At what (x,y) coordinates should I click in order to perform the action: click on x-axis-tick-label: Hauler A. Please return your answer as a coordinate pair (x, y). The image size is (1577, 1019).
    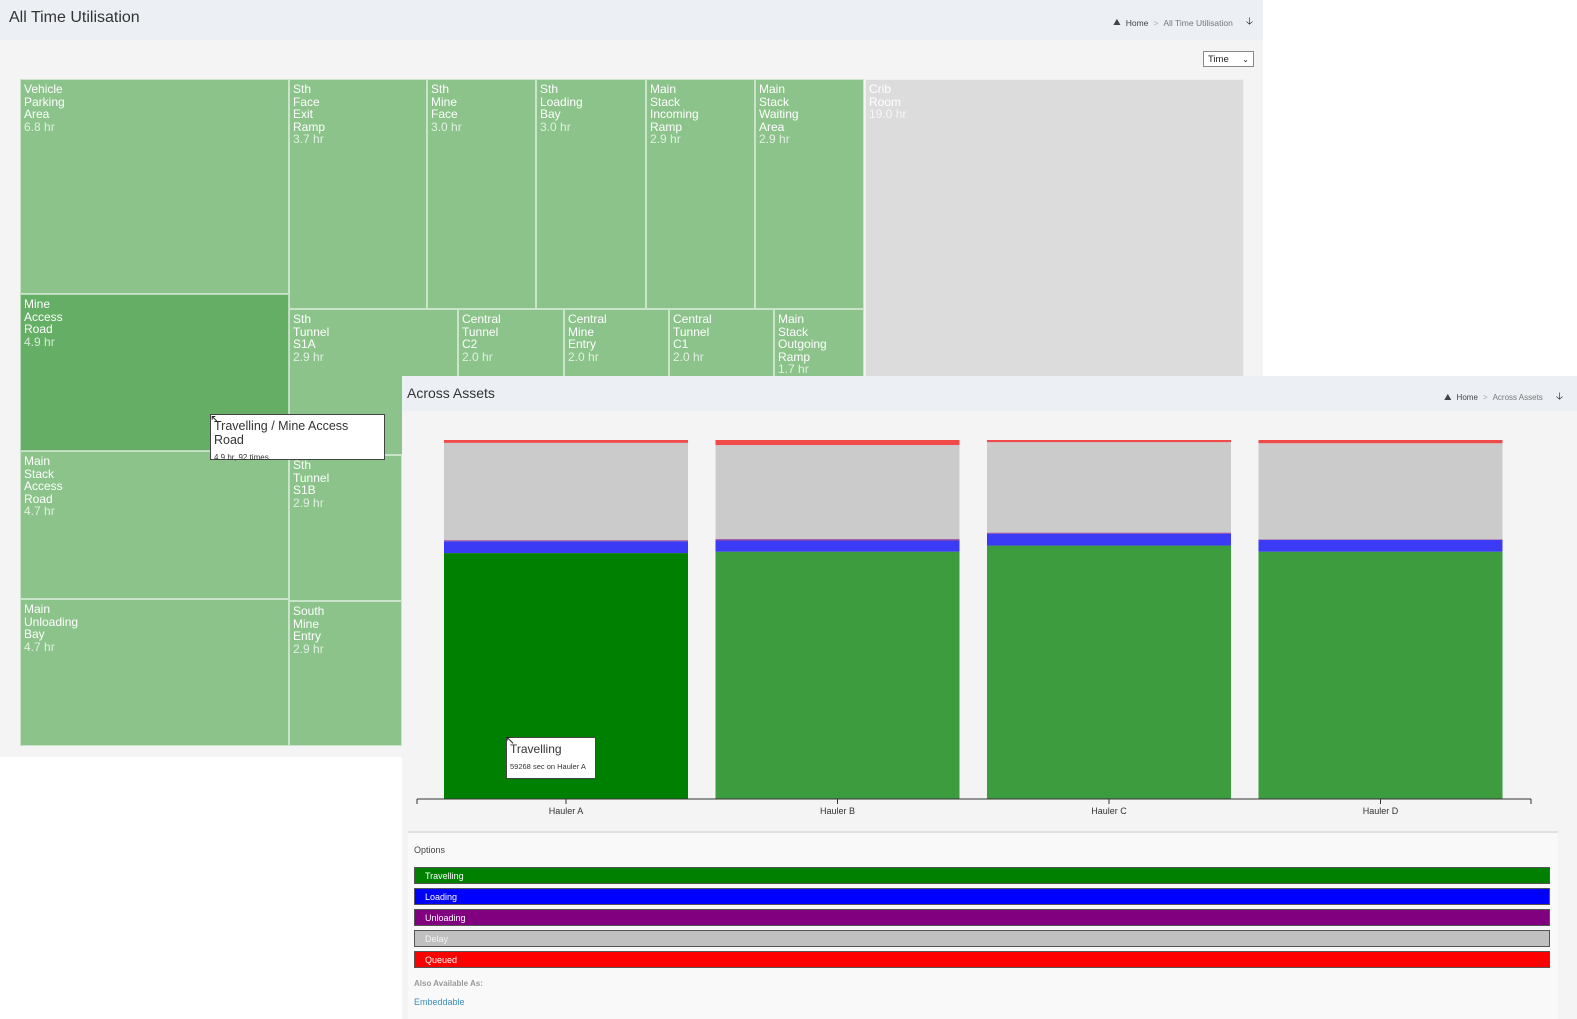
    Looking at the image, I should click on (566, 811).